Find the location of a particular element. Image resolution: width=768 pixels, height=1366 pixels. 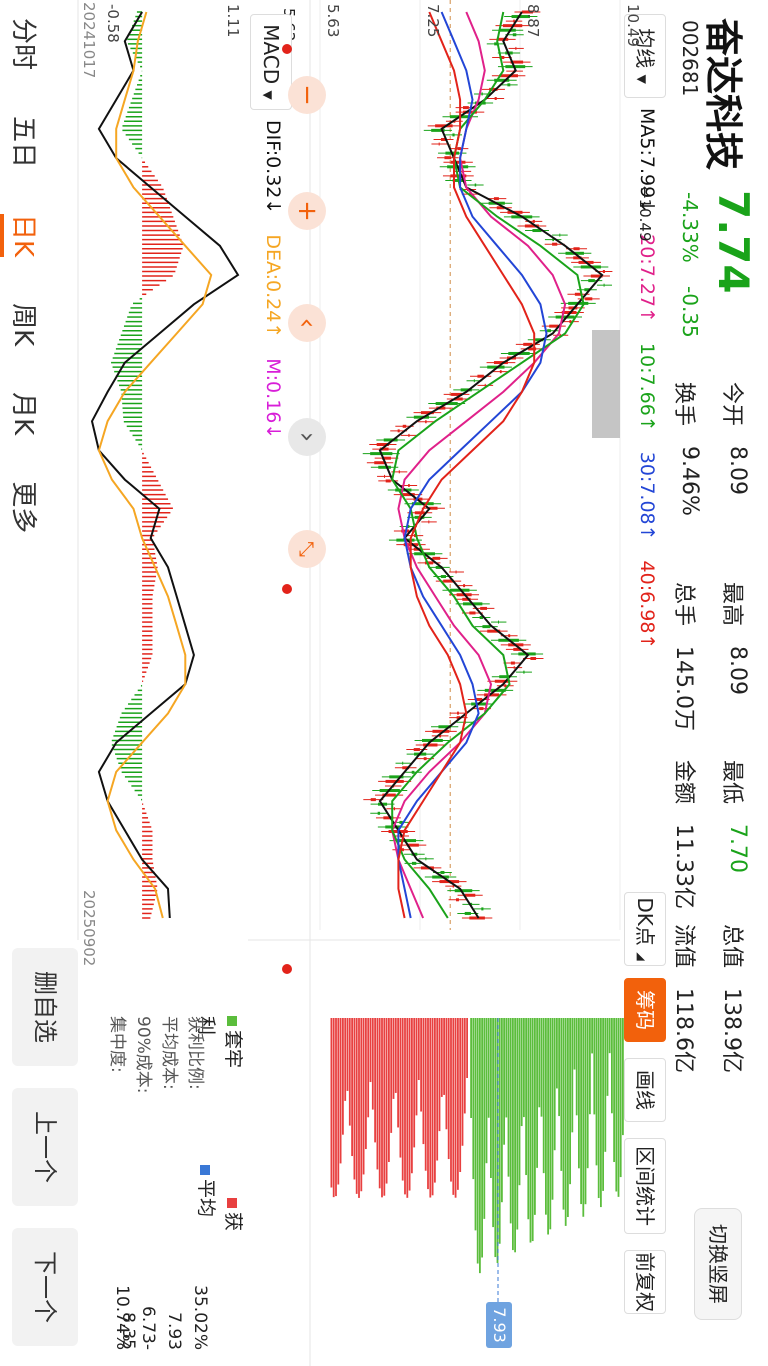

macd-legend-item: DIF:0.32↓ is located at coordinates (273, 167).